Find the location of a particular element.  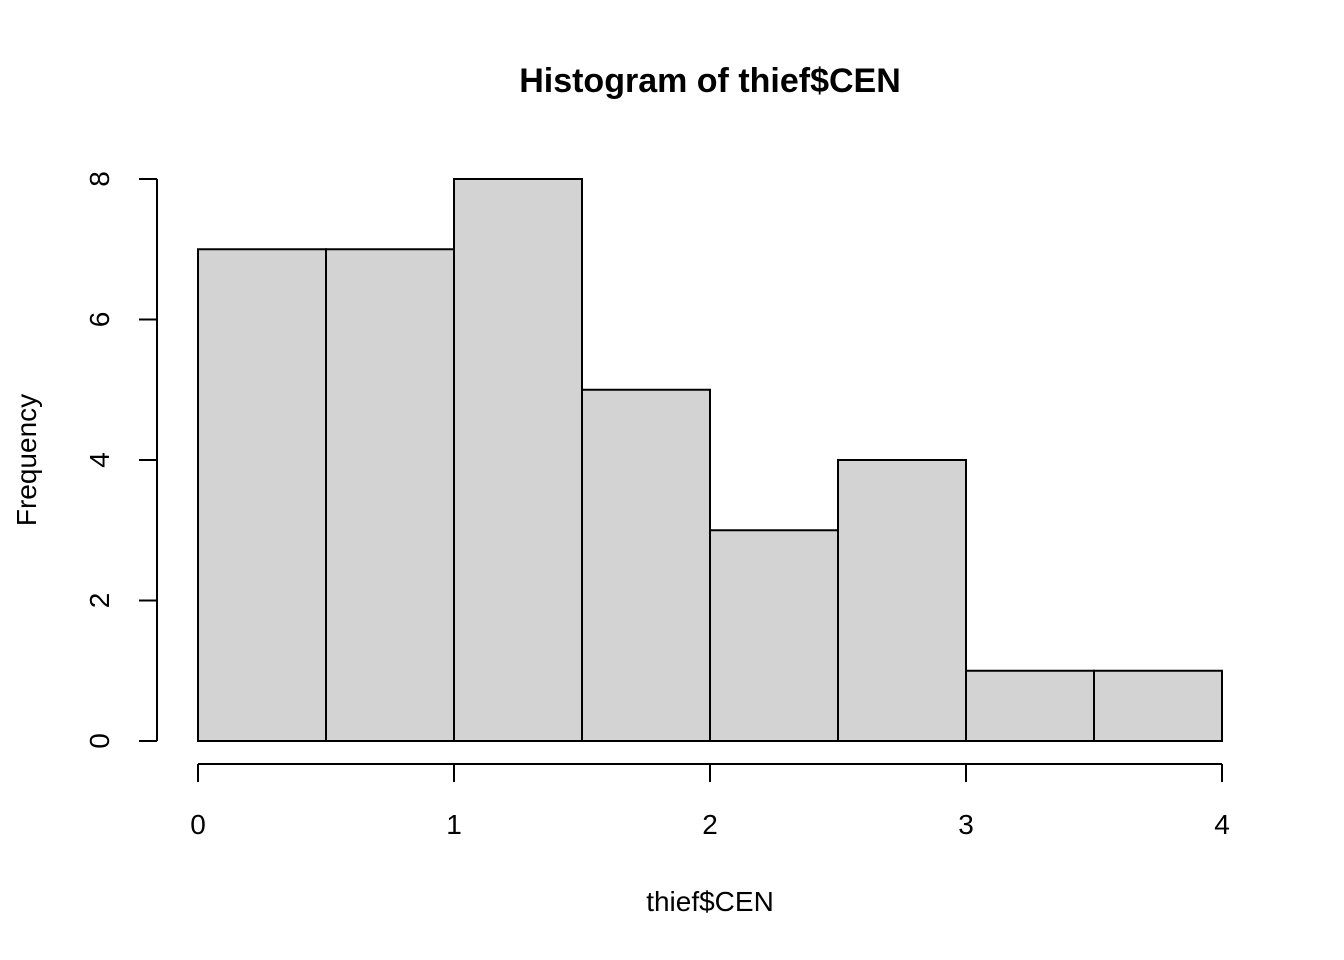

x-axis-label: thief$CEN is located at coordinates (710, 901).